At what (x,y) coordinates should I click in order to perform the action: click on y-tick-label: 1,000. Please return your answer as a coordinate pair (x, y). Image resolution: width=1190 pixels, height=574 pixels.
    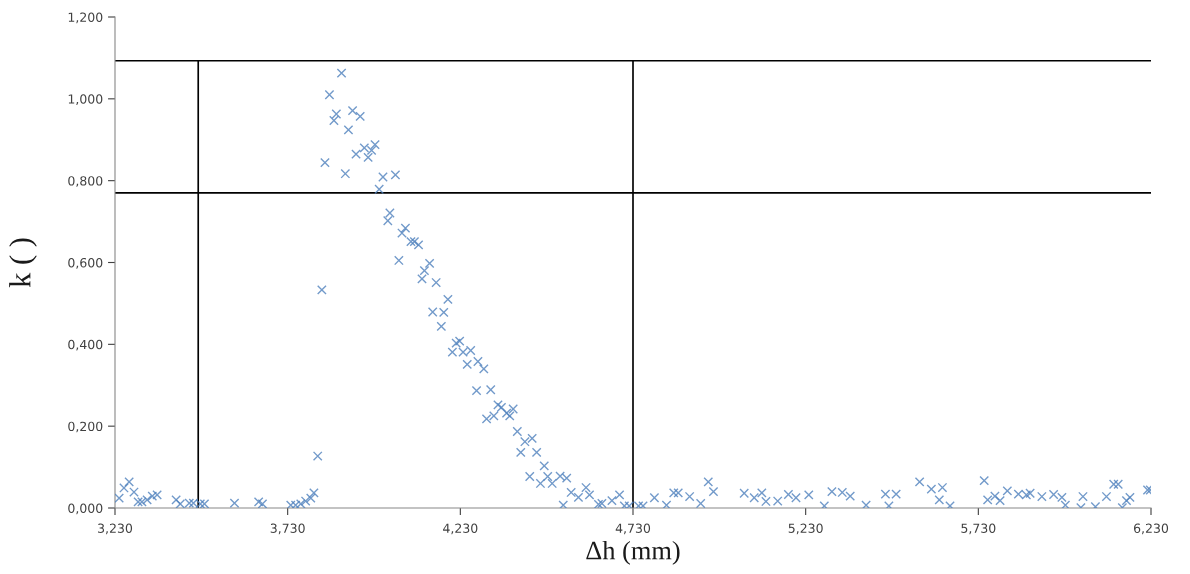
    Looking at the image, I should click on (85, 100).